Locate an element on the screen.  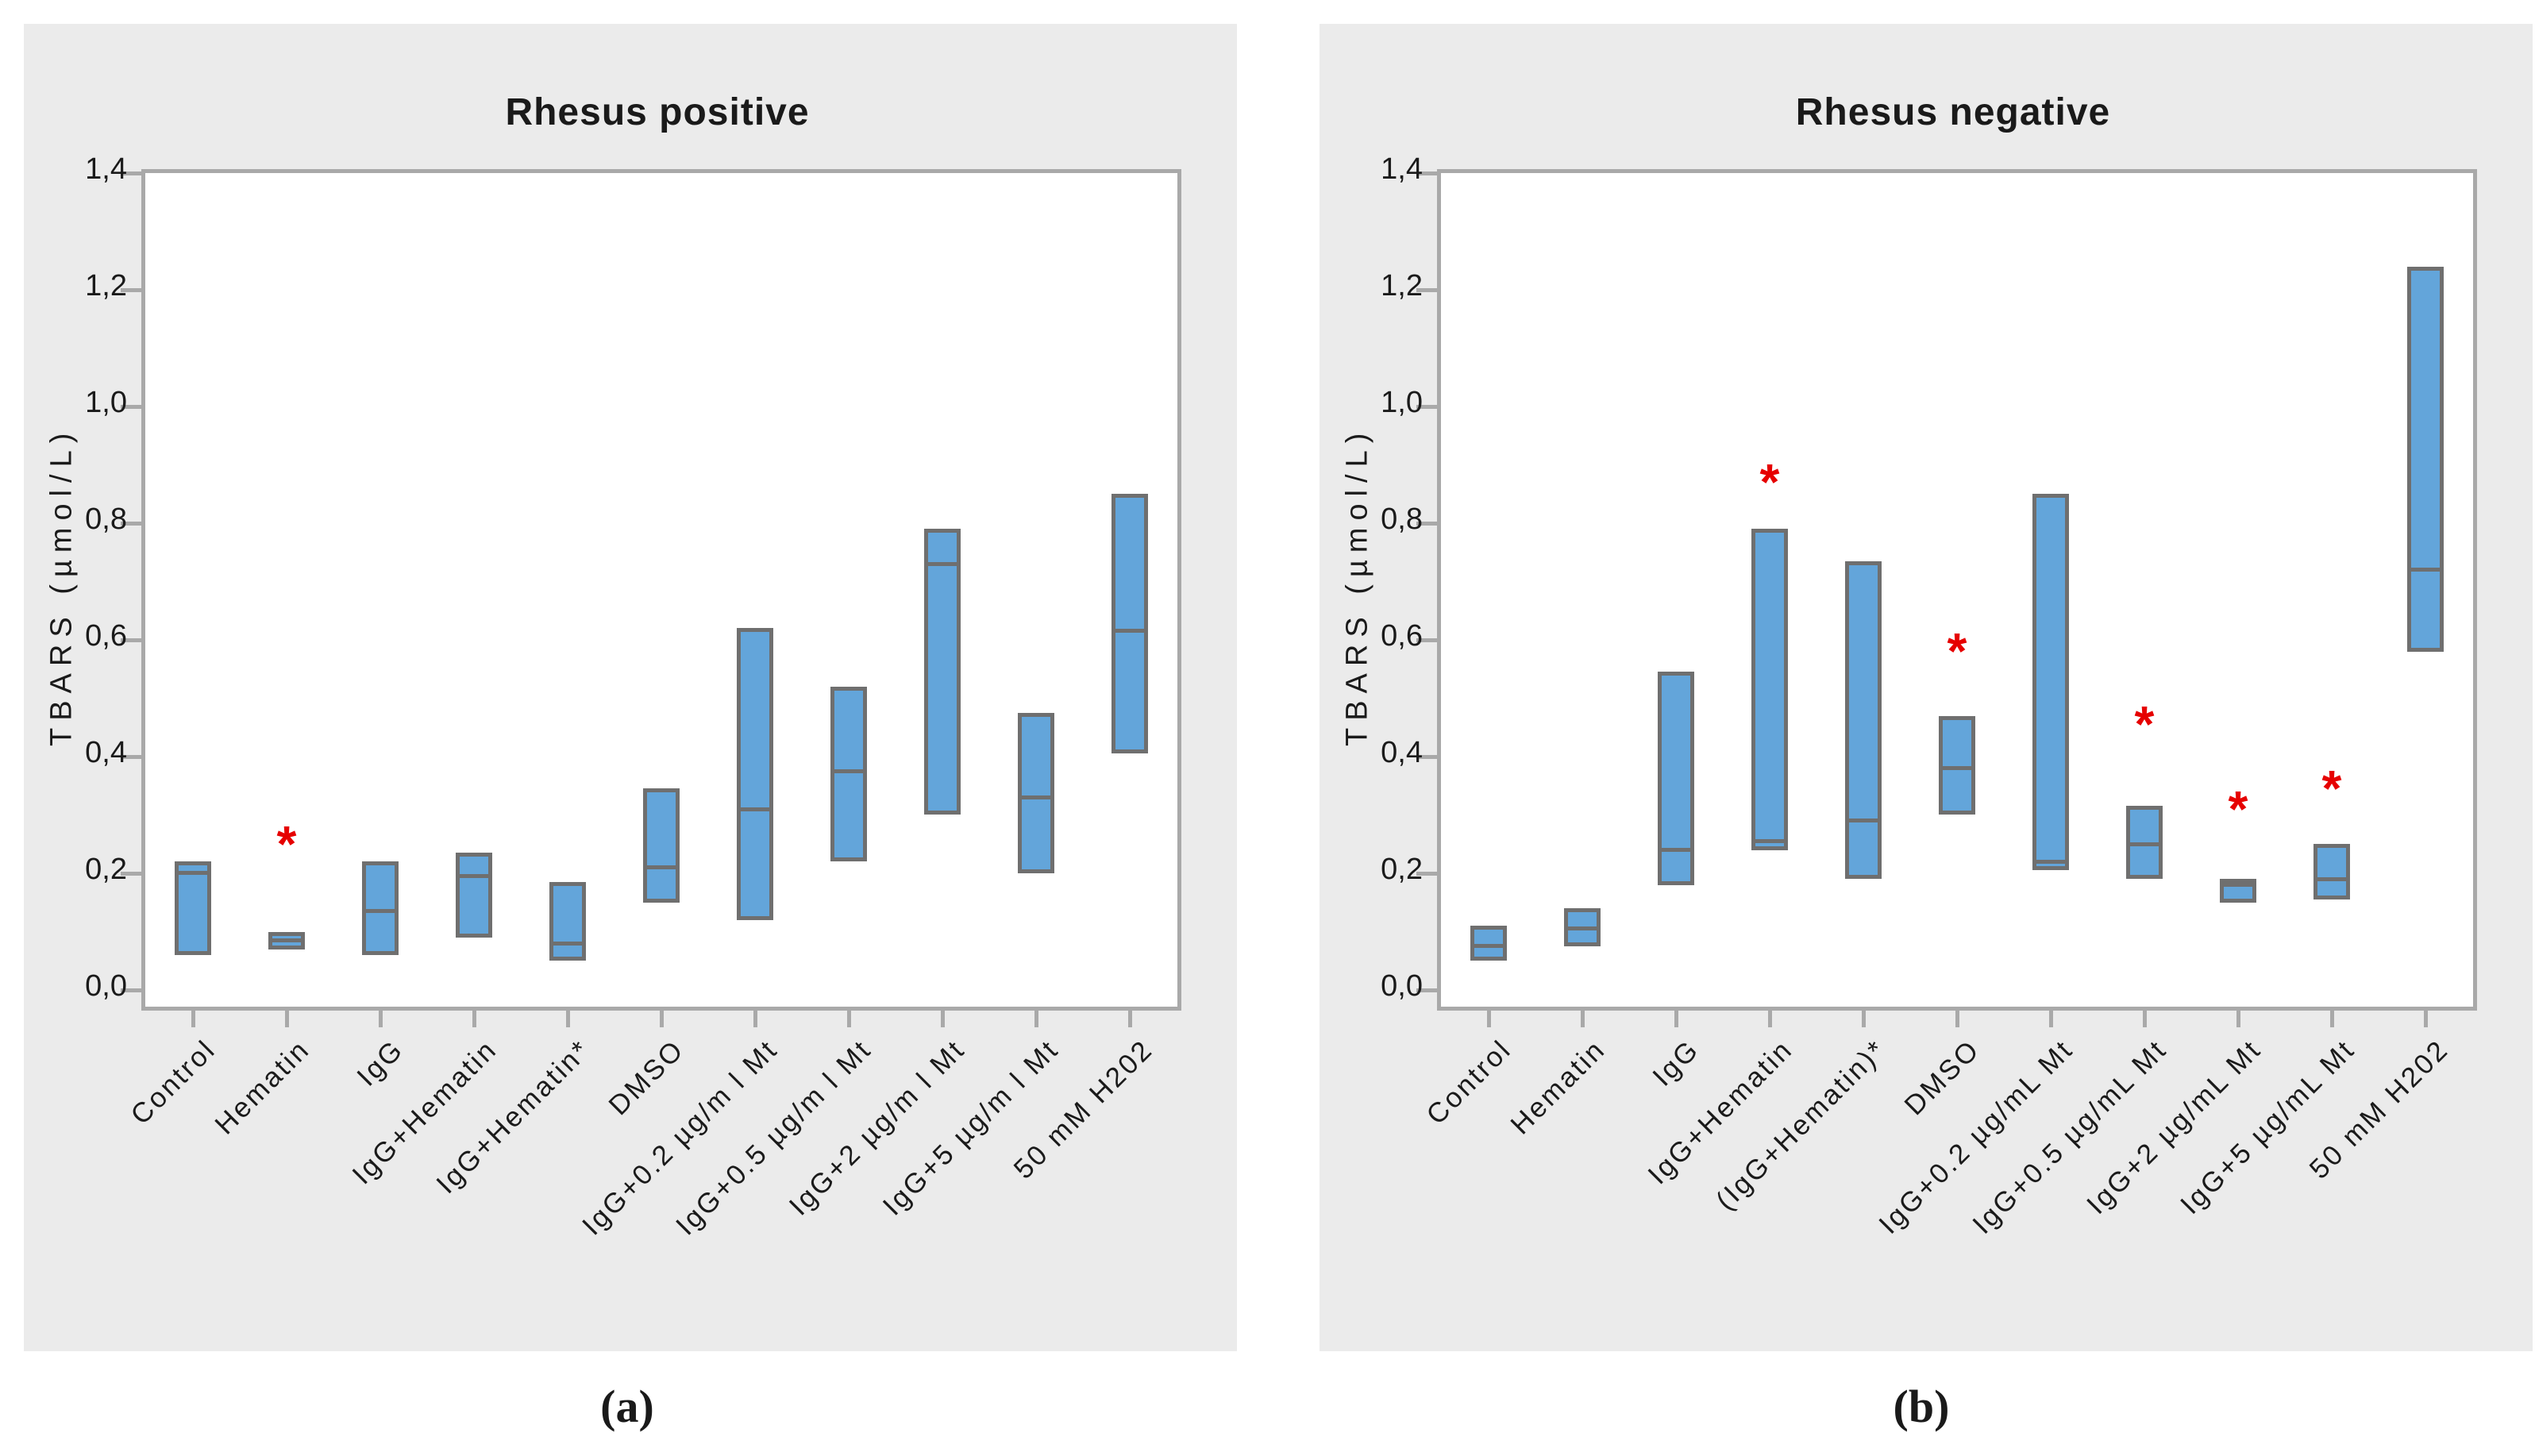
box-IgG+0.5 µg/mL Mt is located at coordinates (2144, 843).